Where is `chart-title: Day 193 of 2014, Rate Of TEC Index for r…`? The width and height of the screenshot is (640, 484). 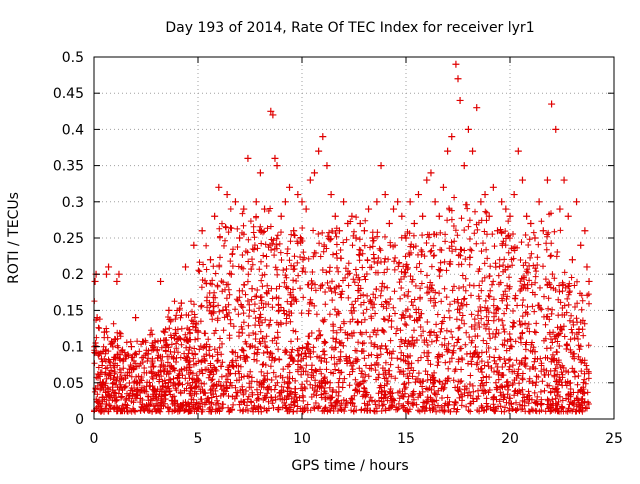 chart-title: Day 193 of 2014, Rate Of TEC Index for r… is located at coordinates (349, 28).